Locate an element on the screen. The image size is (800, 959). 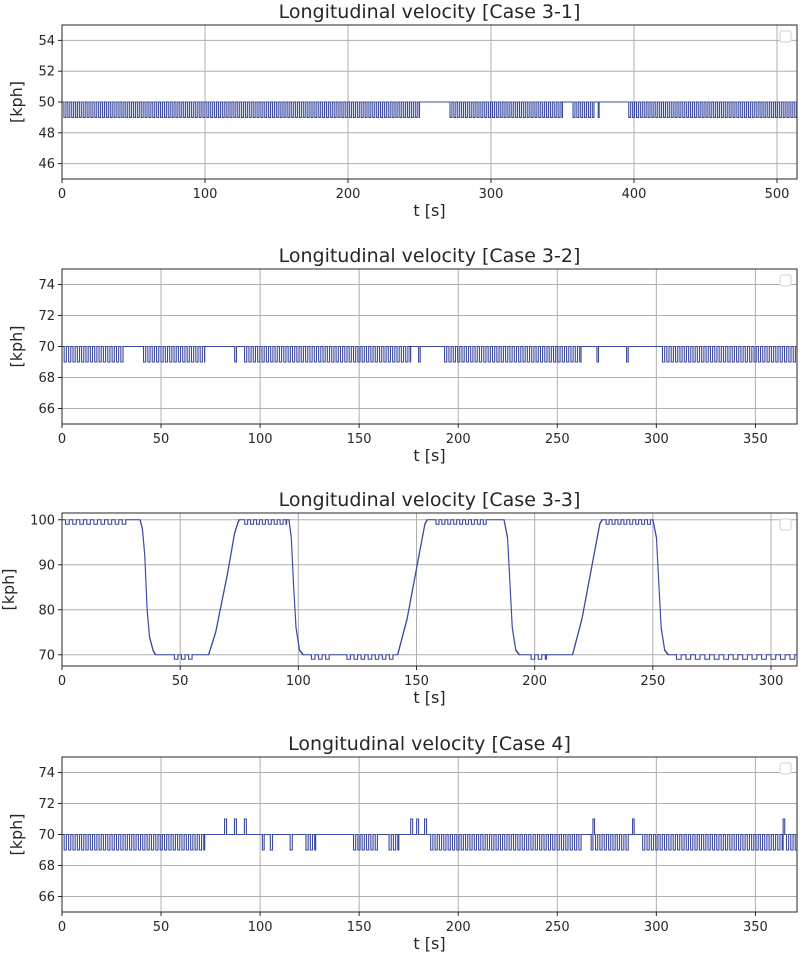
y-tick-label: 46 is located at coordinates (46, 164).